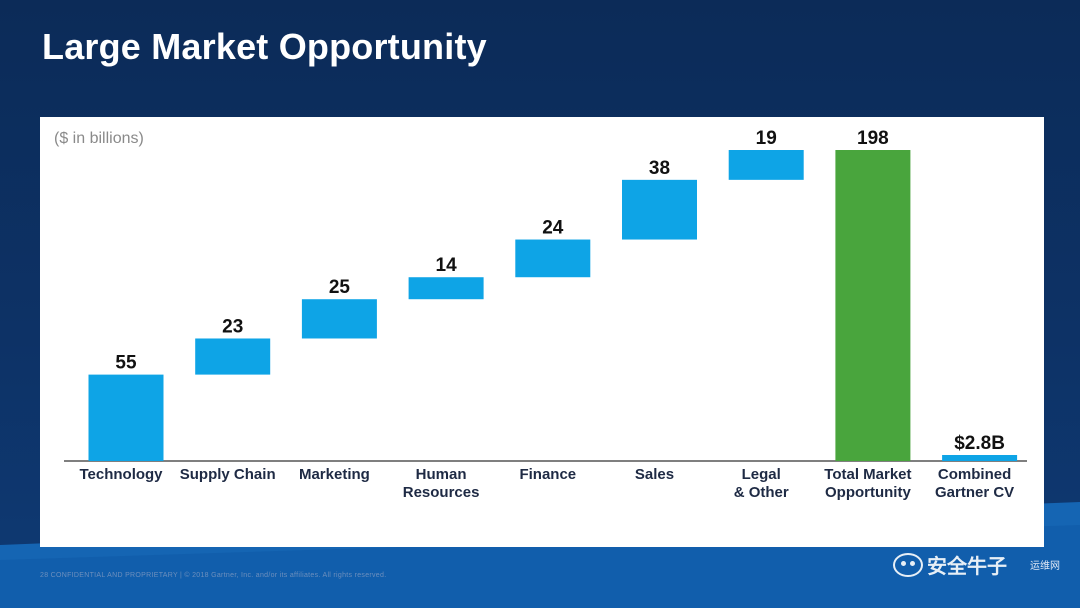 Image resolution: width=1080 pixels, height=608 pixels. I want to click on bar-sales, so click(659, 209).